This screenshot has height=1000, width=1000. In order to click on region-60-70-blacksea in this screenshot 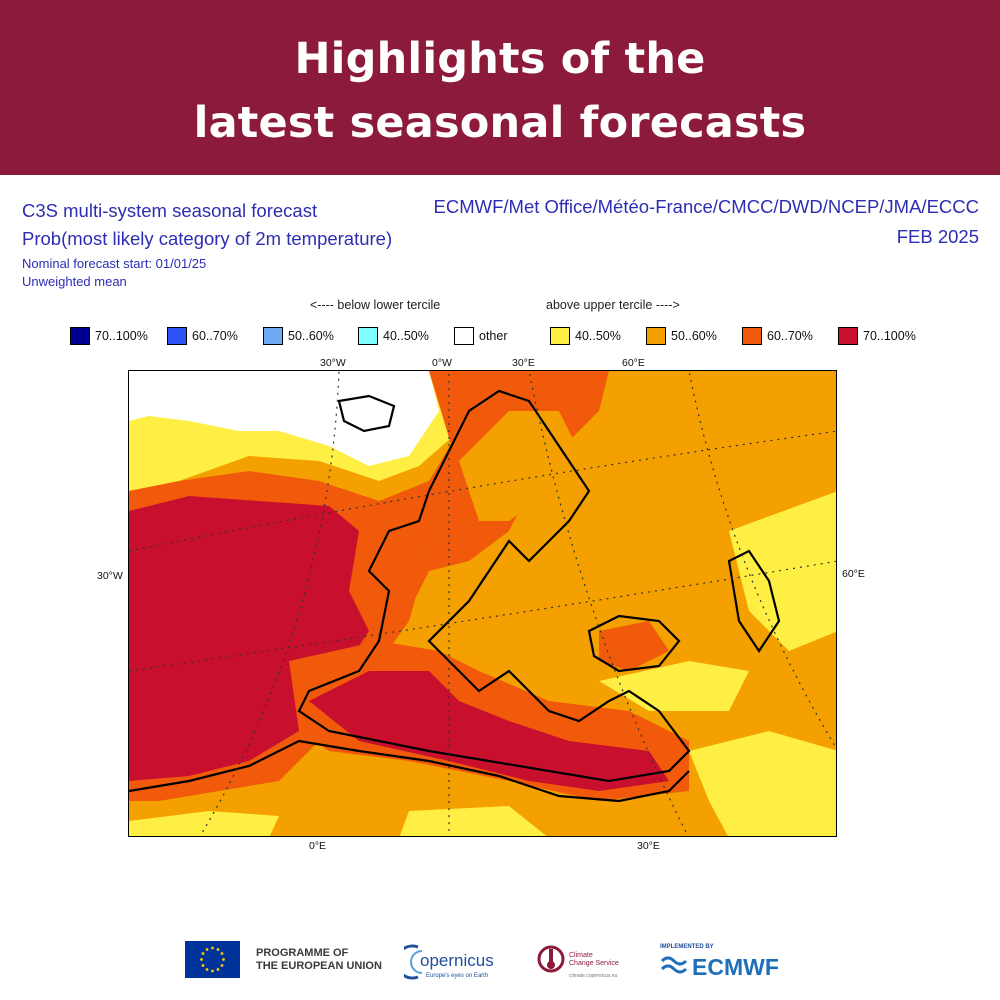, I will do `click(634, 646)`.